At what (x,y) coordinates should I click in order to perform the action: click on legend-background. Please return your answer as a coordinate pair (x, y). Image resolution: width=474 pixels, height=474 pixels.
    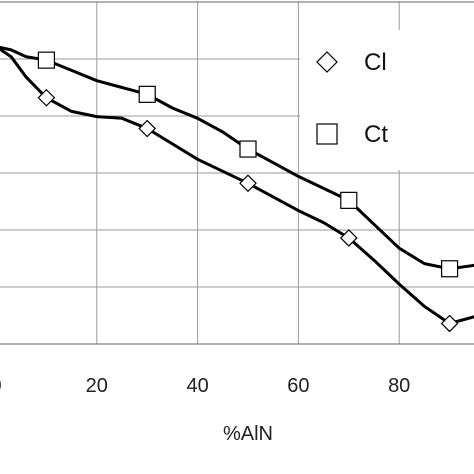
    Looking at the image, I should click on (387, 100).